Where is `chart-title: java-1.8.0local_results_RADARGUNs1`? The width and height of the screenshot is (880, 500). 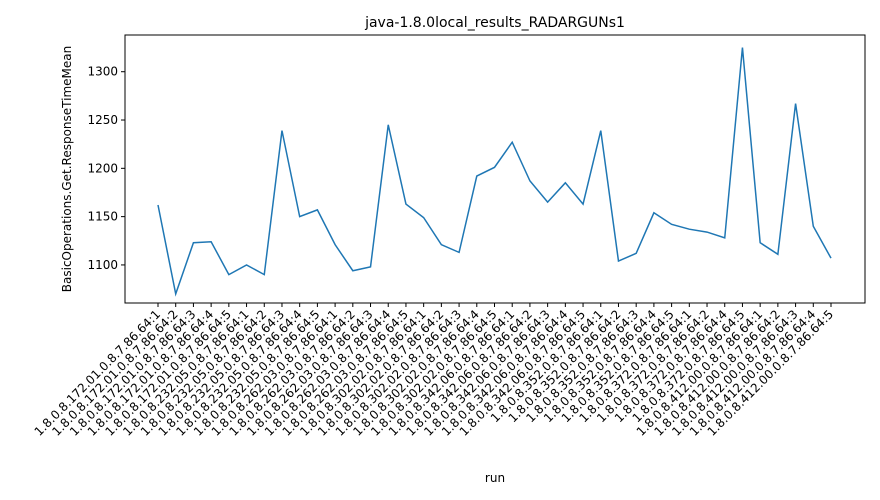 chart-title: java-1.8.0local_results_RADARGUNs1 is located at coordinates (494, 23).